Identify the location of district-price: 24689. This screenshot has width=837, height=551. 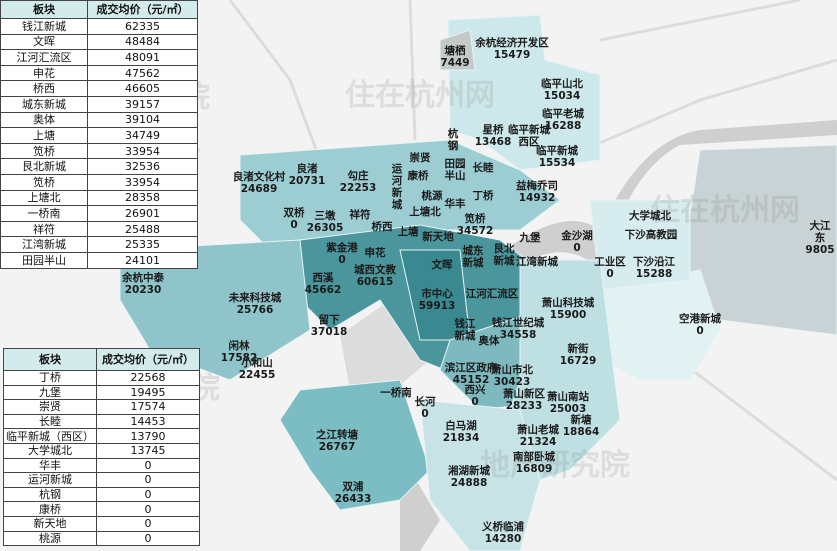
(259, 189).